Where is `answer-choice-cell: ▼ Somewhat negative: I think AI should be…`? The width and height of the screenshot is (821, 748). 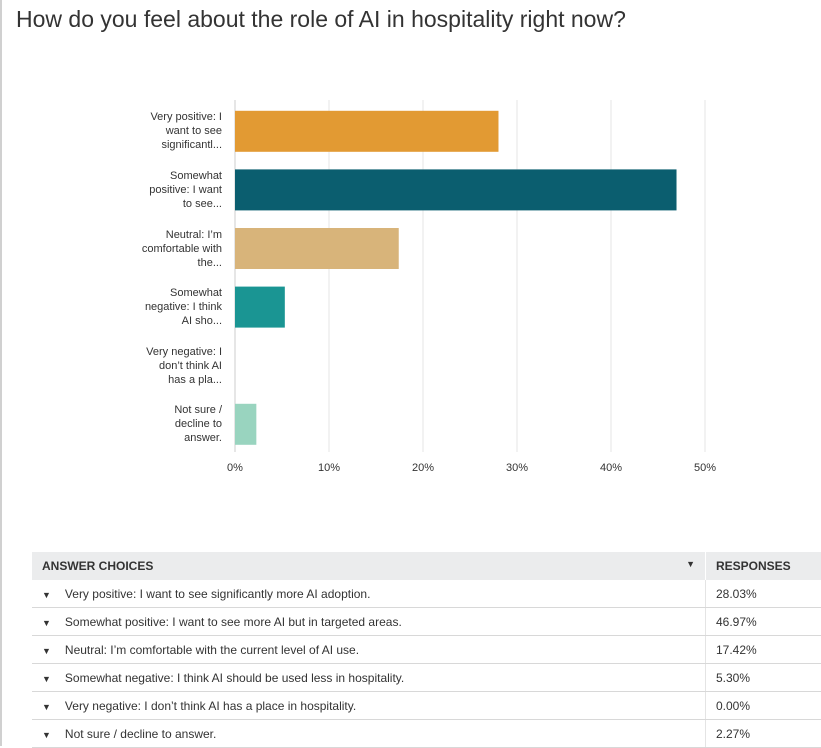
answer-choice-cell: ▼ Somewhat negative: I think AI should be… is located at coordinates (369, 678).